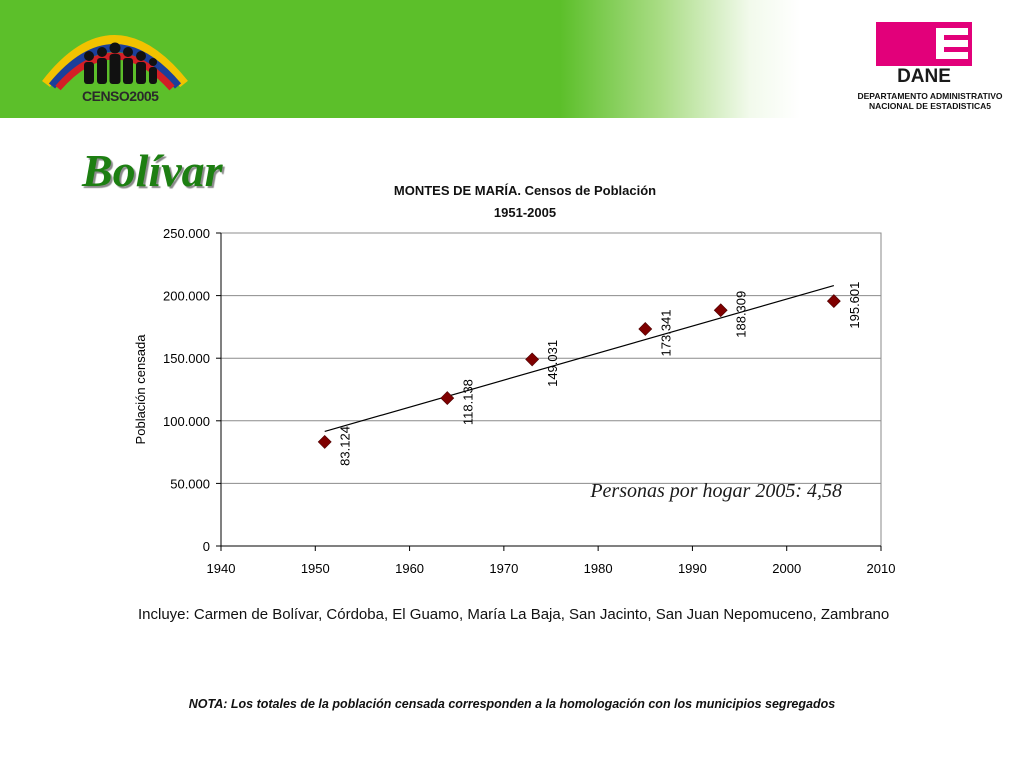 This screenshot has height=768, width=1024. Describe the element at coordinates (929, 106) in the screenshot. I see `dane-subtitle-line2: NACIONAL DE ESTADISTICA5` at that location.